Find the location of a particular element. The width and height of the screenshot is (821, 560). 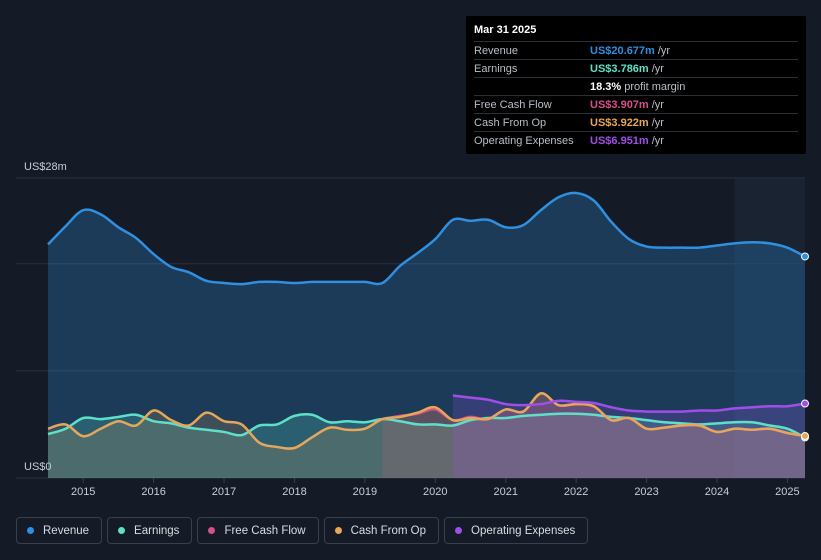

tooltip-row: Cash From Op US$3.922m/yr is located at coordinates (636, 122).